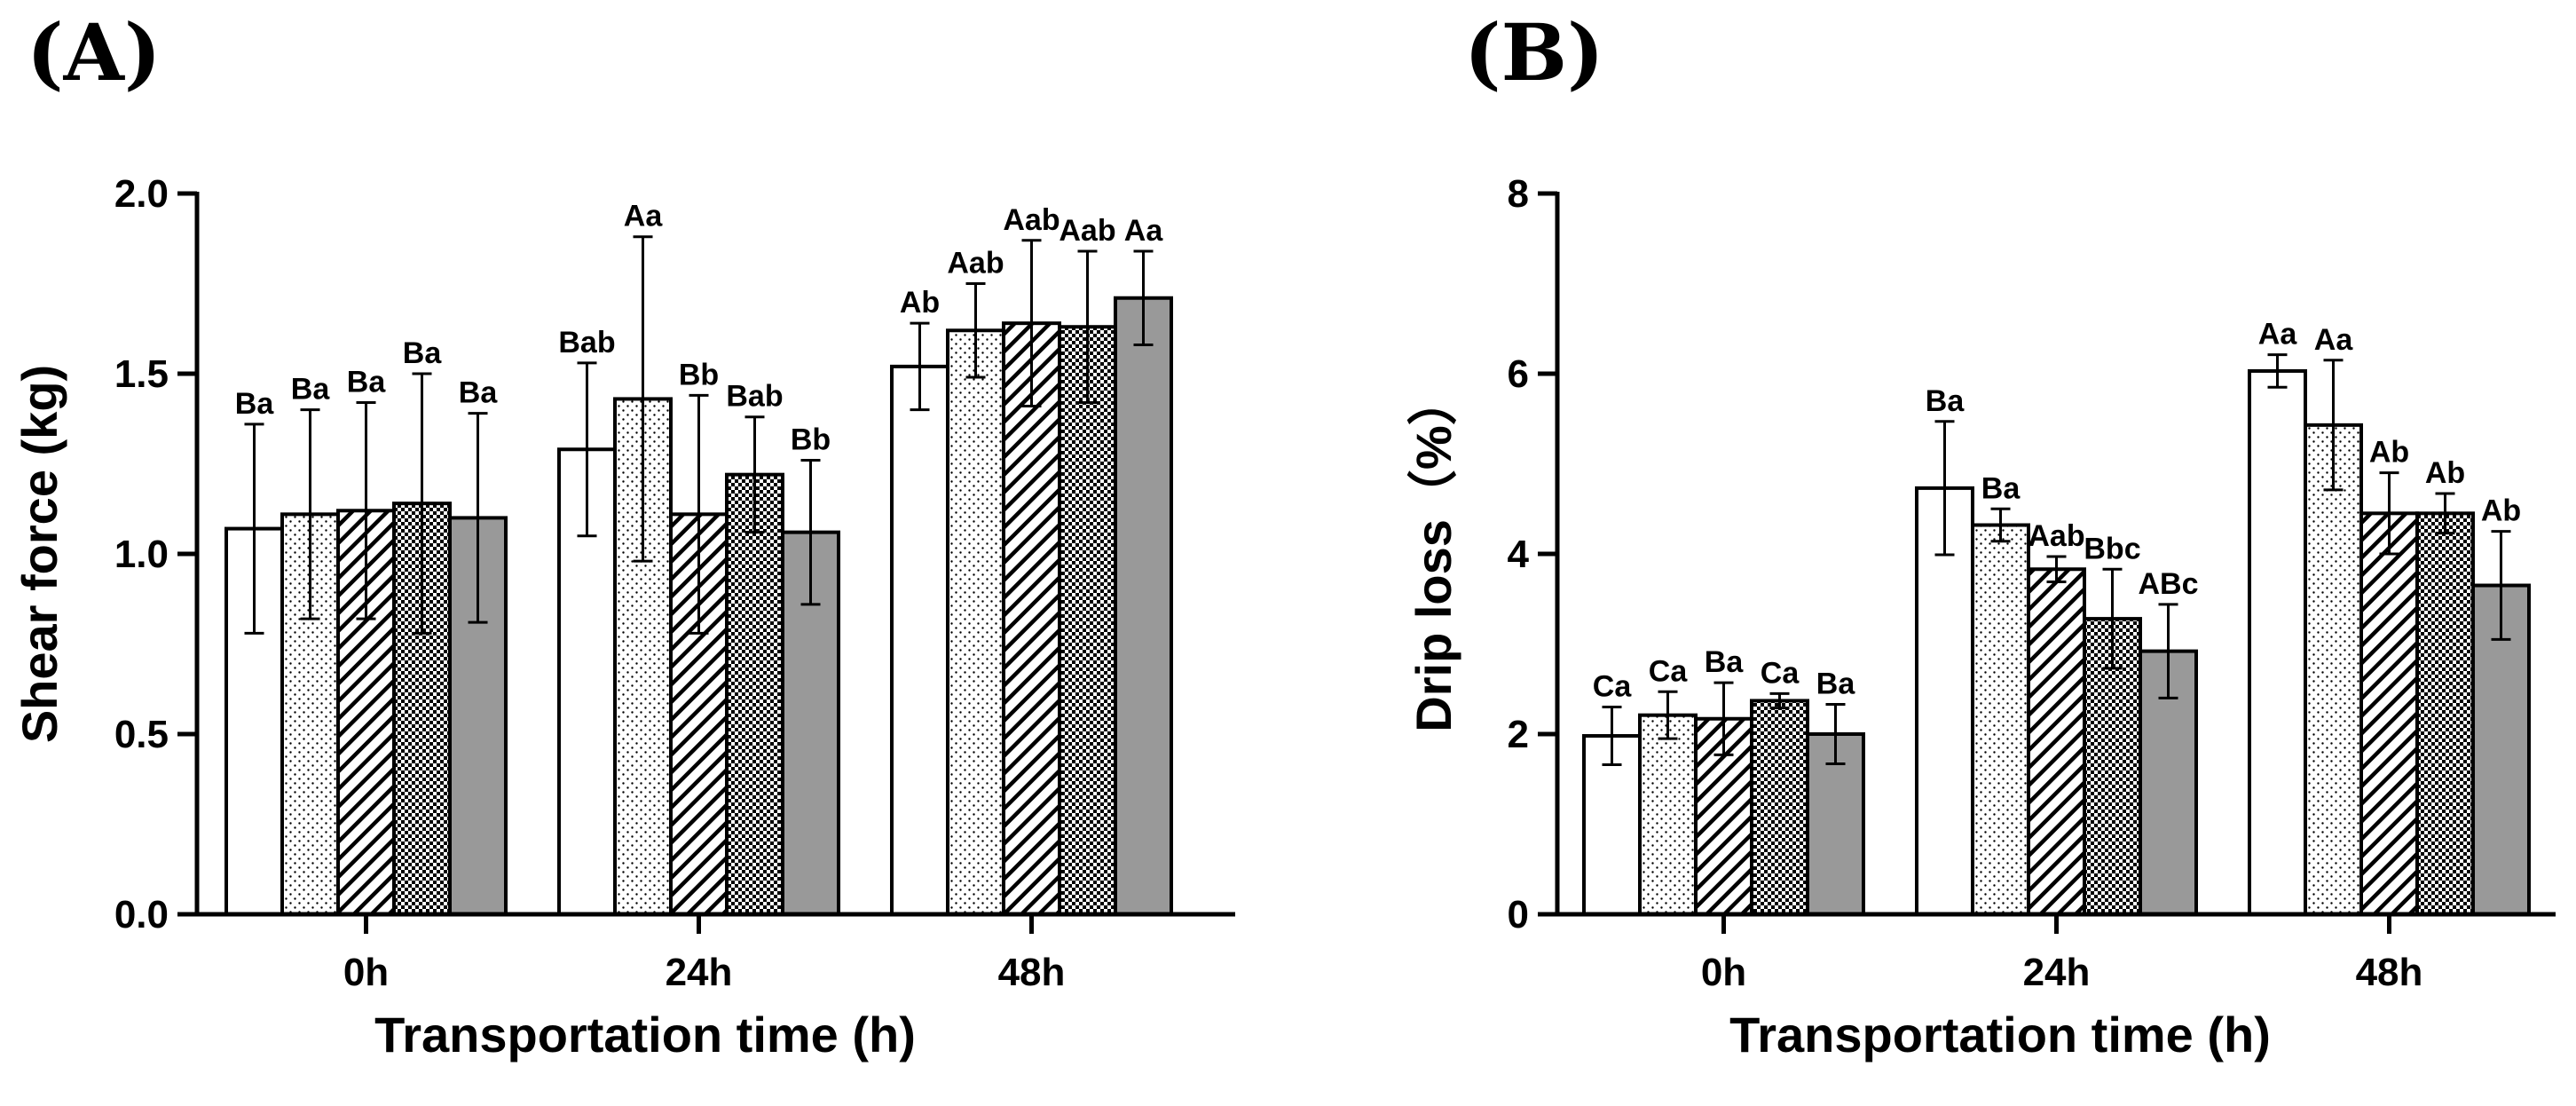 The width and height of the screenshot is (2576, 1106). I want to click on y-tick-label: 6, so click(1519, 374).